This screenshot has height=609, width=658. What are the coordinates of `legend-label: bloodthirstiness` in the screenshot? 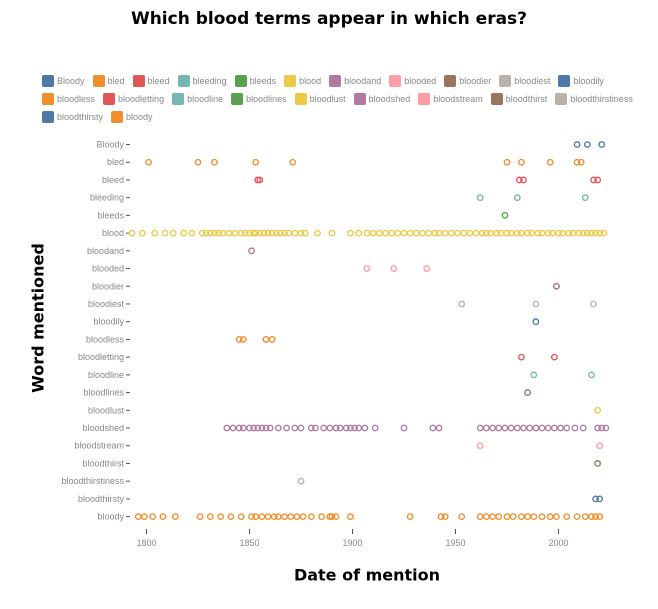 It's located at (601, 98).